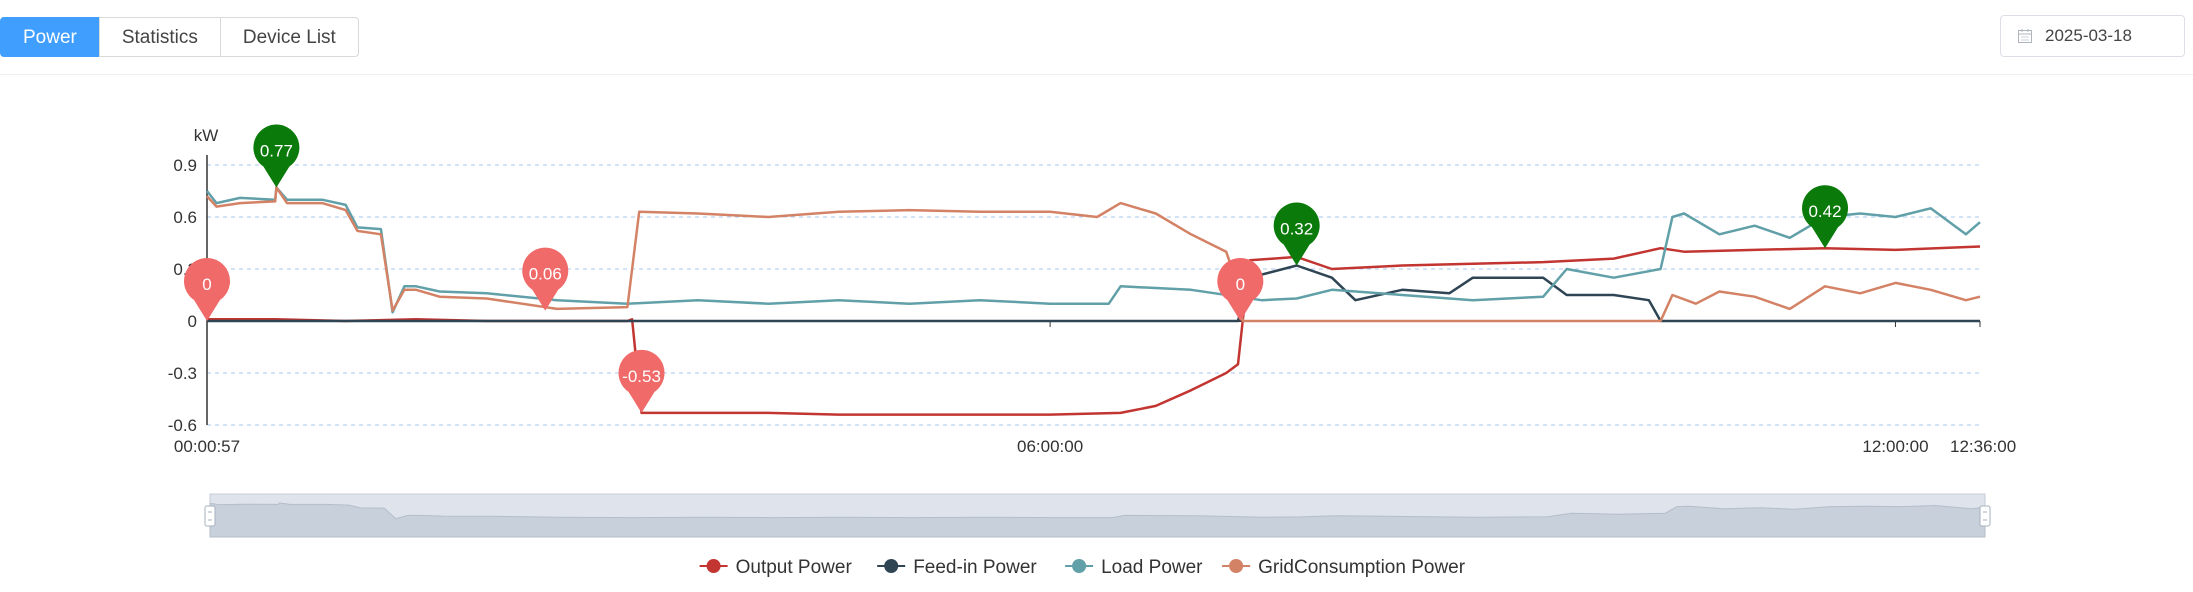  I want to click on x-tick-label: 00:00:57, so click(207, 446).